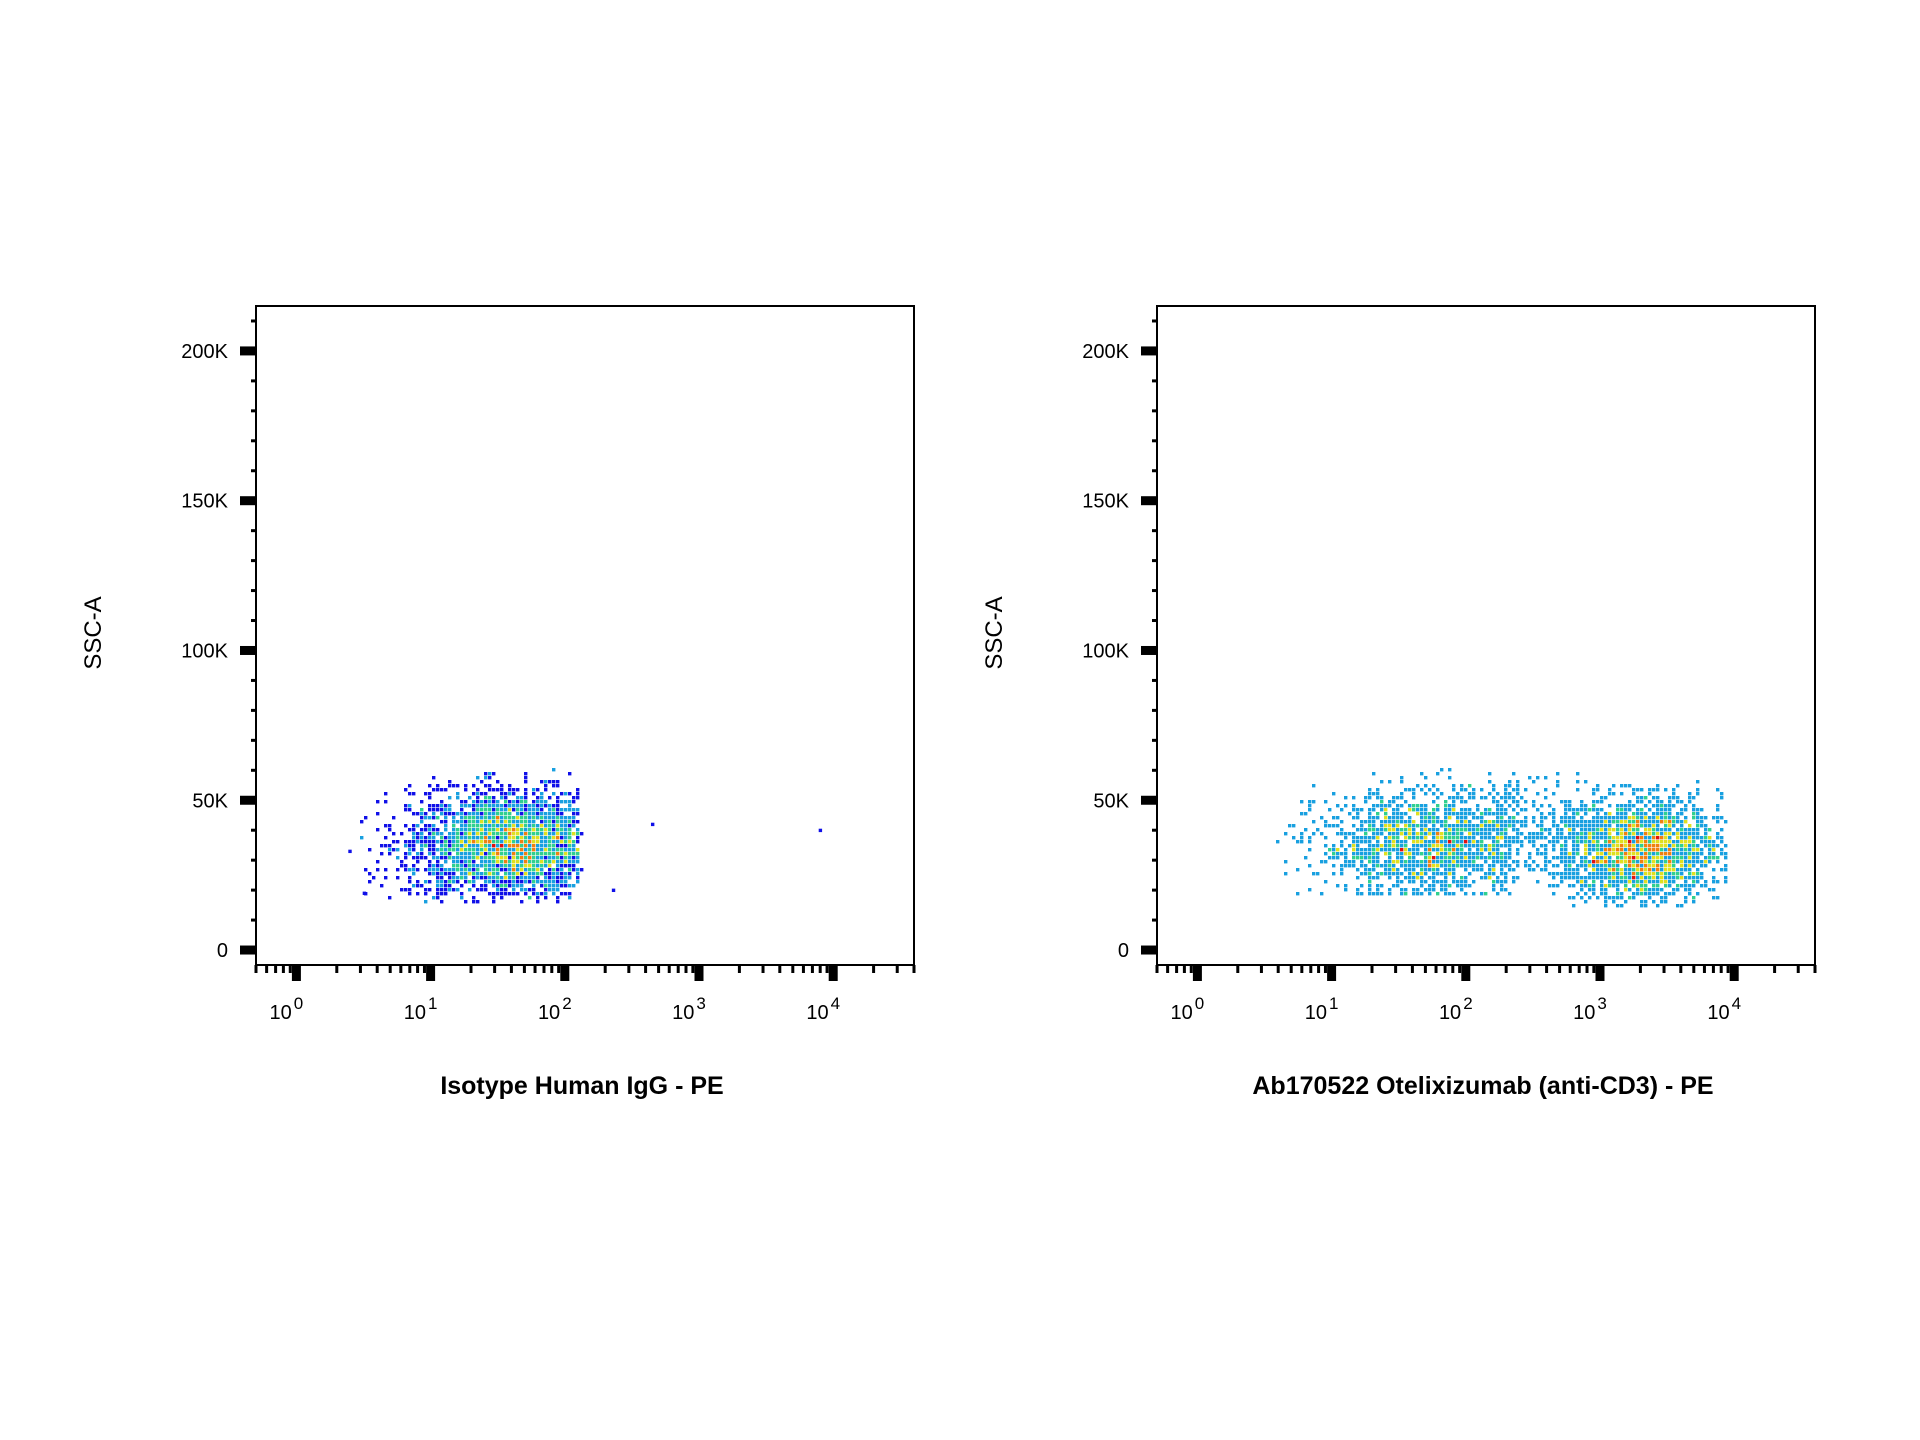 This screenshot has width=1920, height=1440. I want to click on x-axis: 10 0 10 1 10 2 10 3 10 4, so click(585, 994).